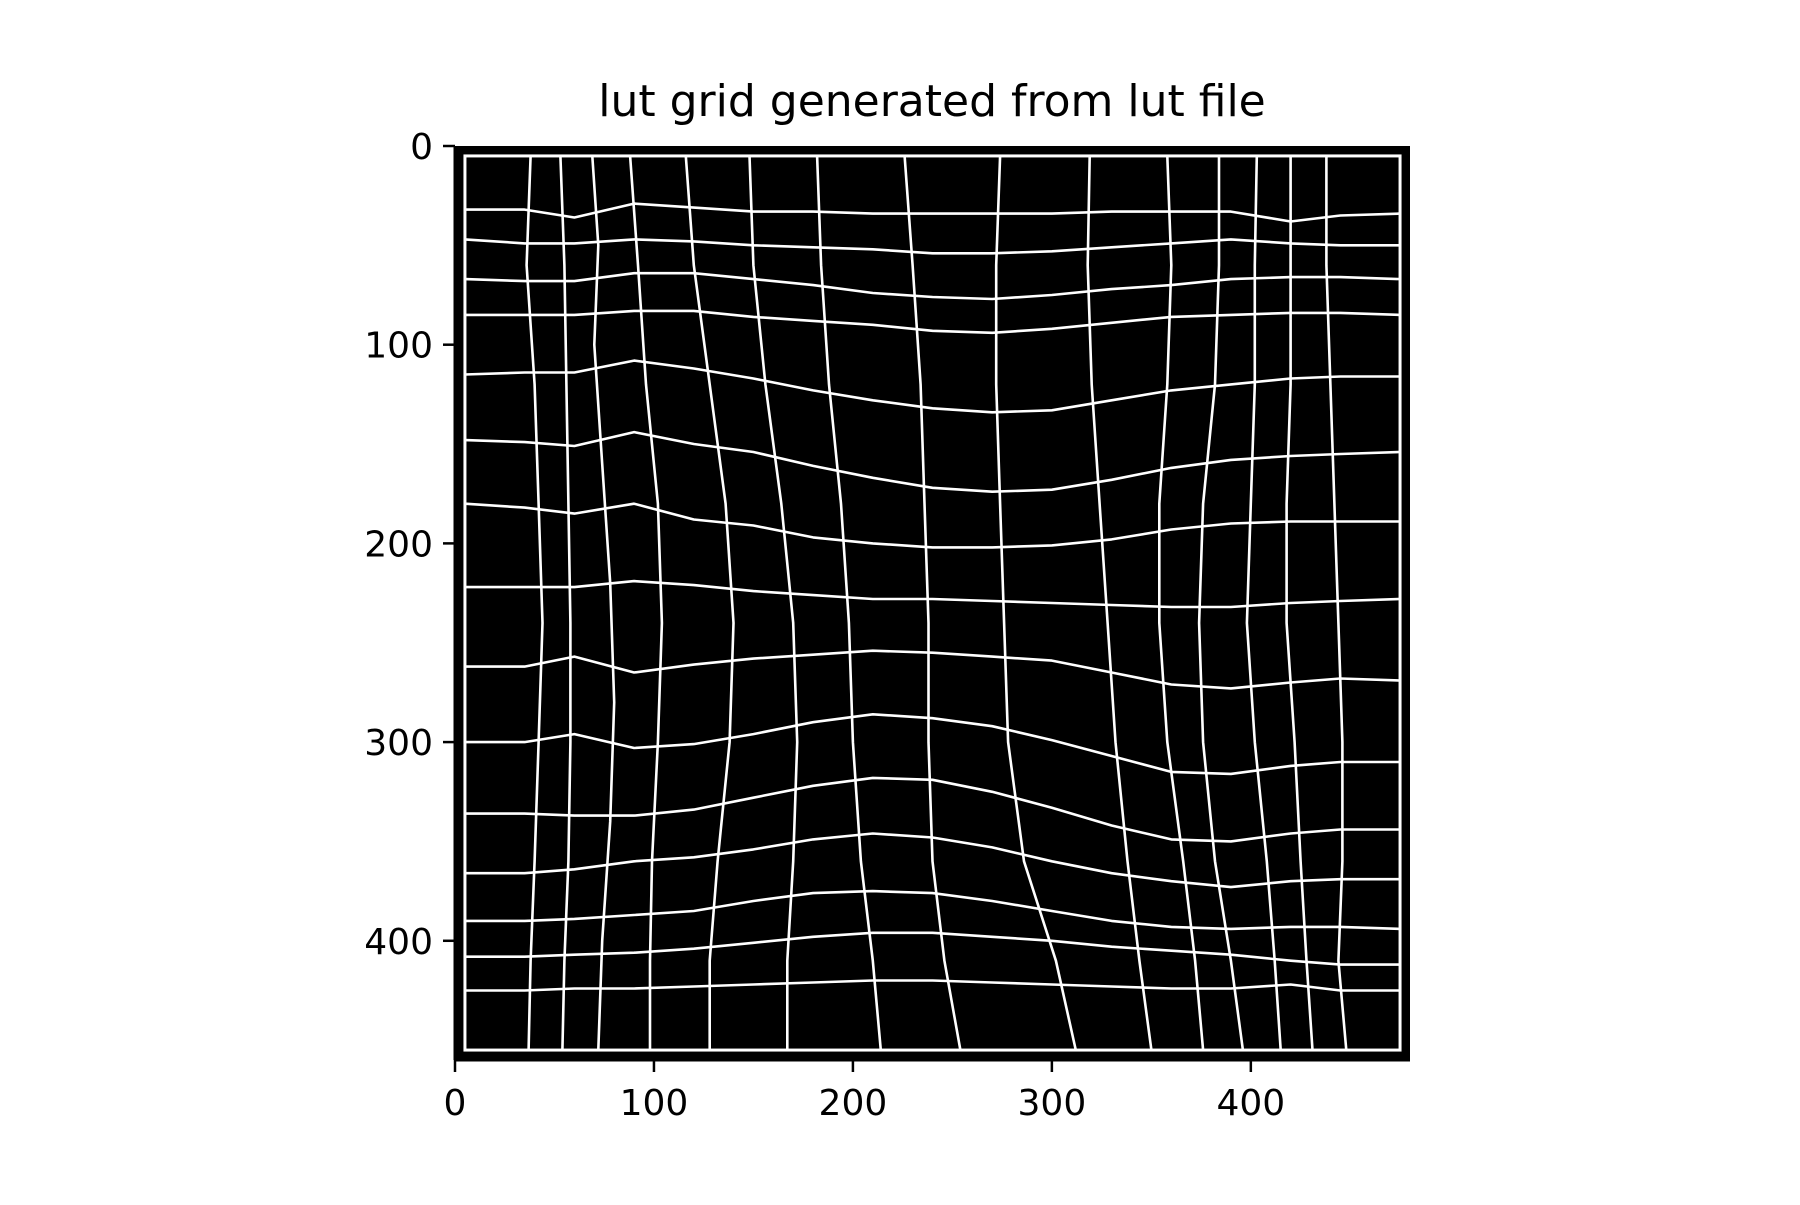 The image size is (1800, 1205). I want to click on y-tick-label-0: 0, so click(421, 147).